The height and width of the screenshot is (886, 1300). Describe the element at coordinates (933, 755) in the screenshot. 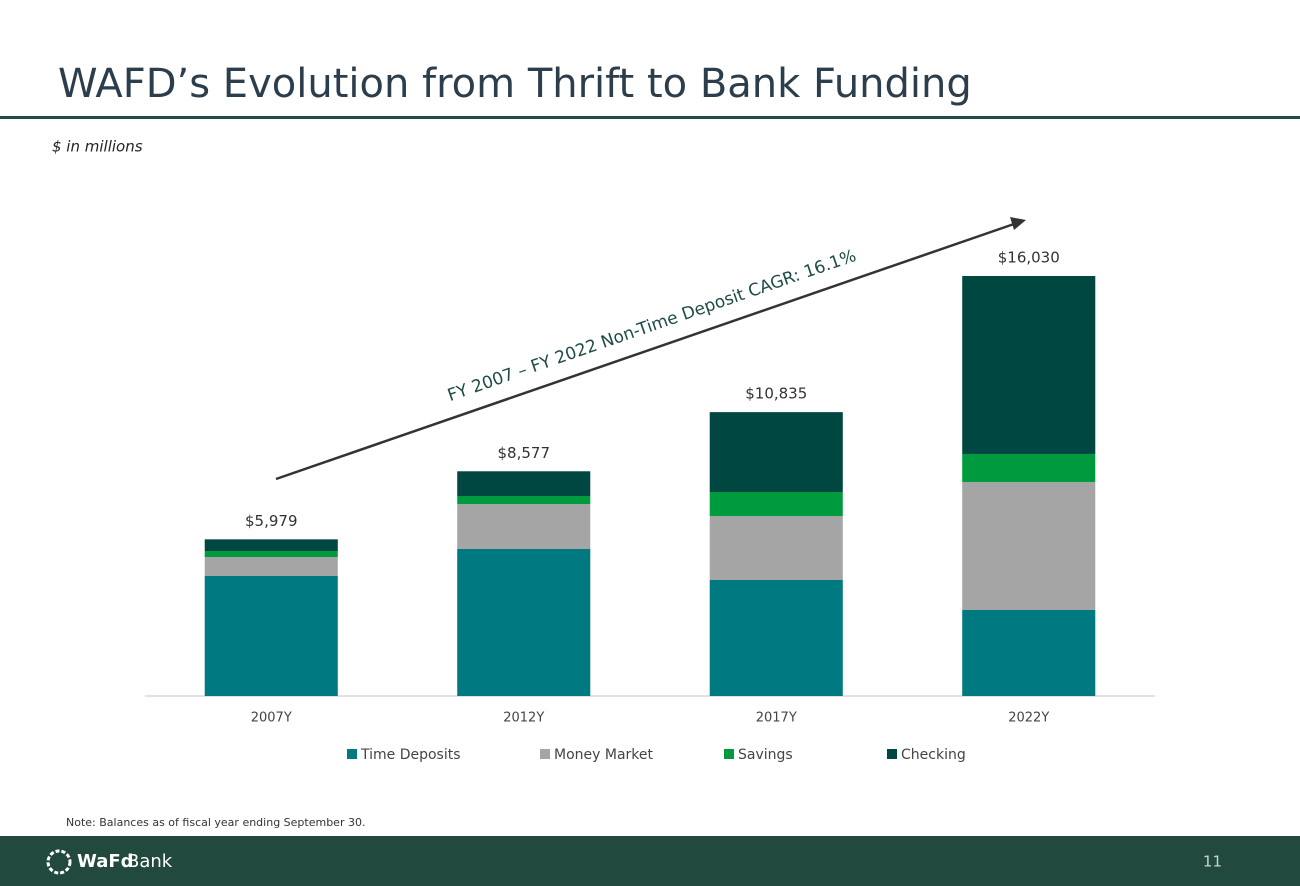

I see `legend-label: Checking` at that location.